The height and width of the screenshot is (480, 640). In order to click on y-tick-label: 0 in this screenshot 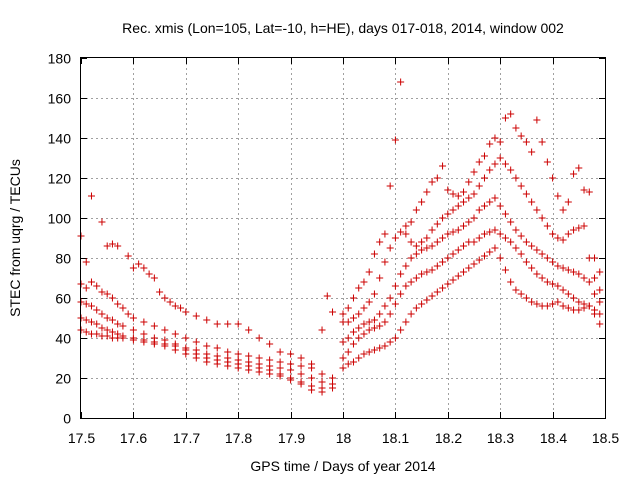, I will do `click(67, 419)`.